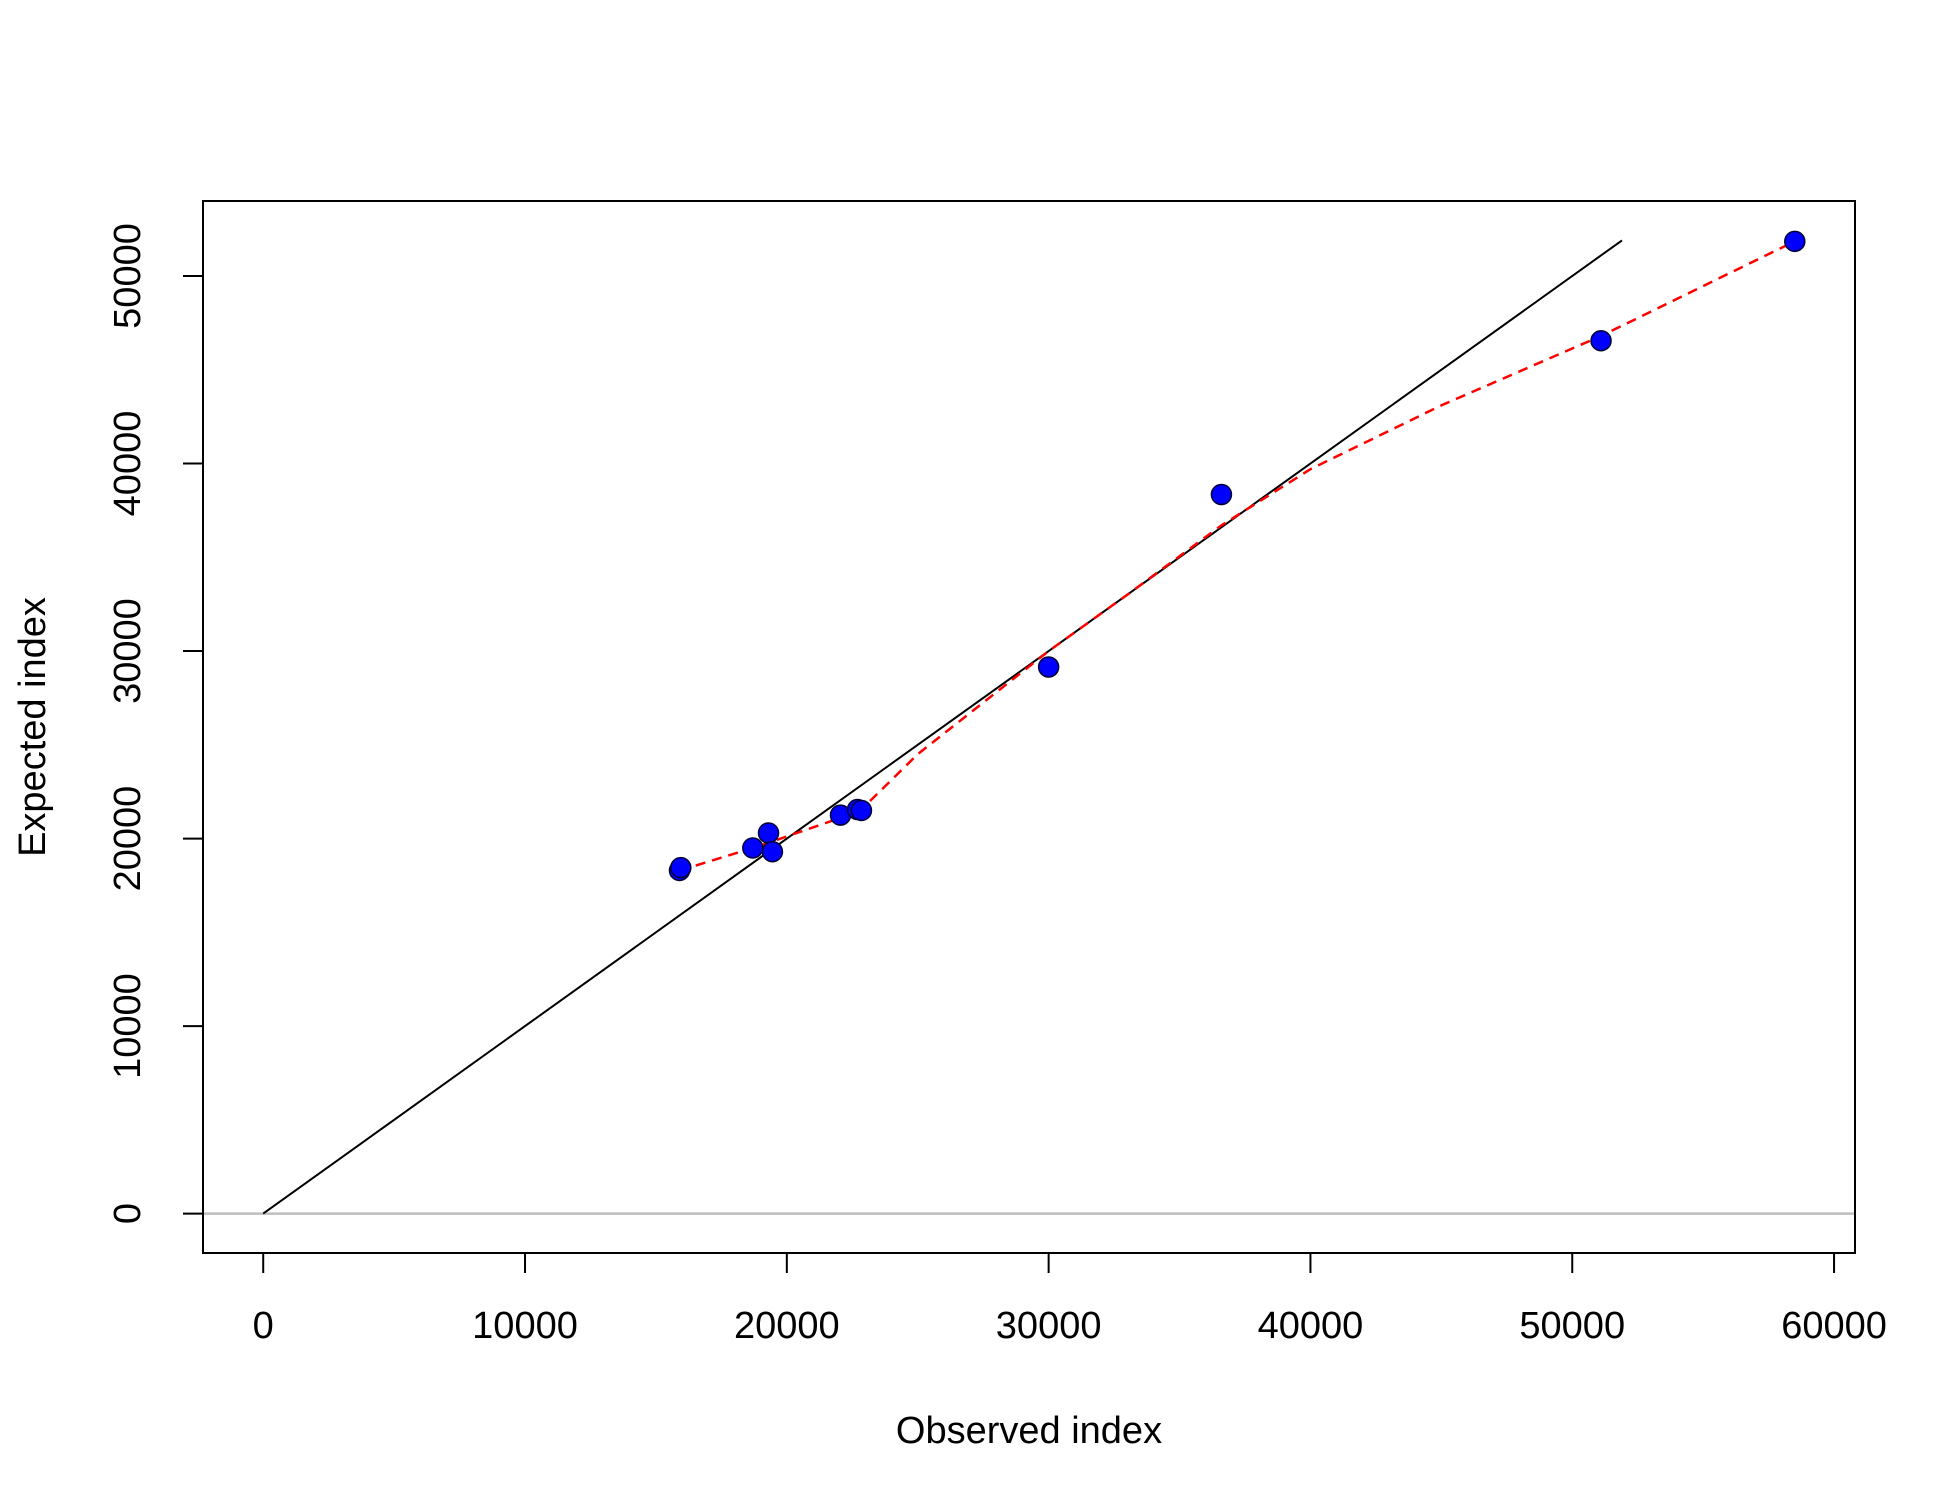  What do you see at coordinates (1572, 1326) in the screenshot?
I see `x-tick-label: 50000` at bounding box center [1572, 1326].